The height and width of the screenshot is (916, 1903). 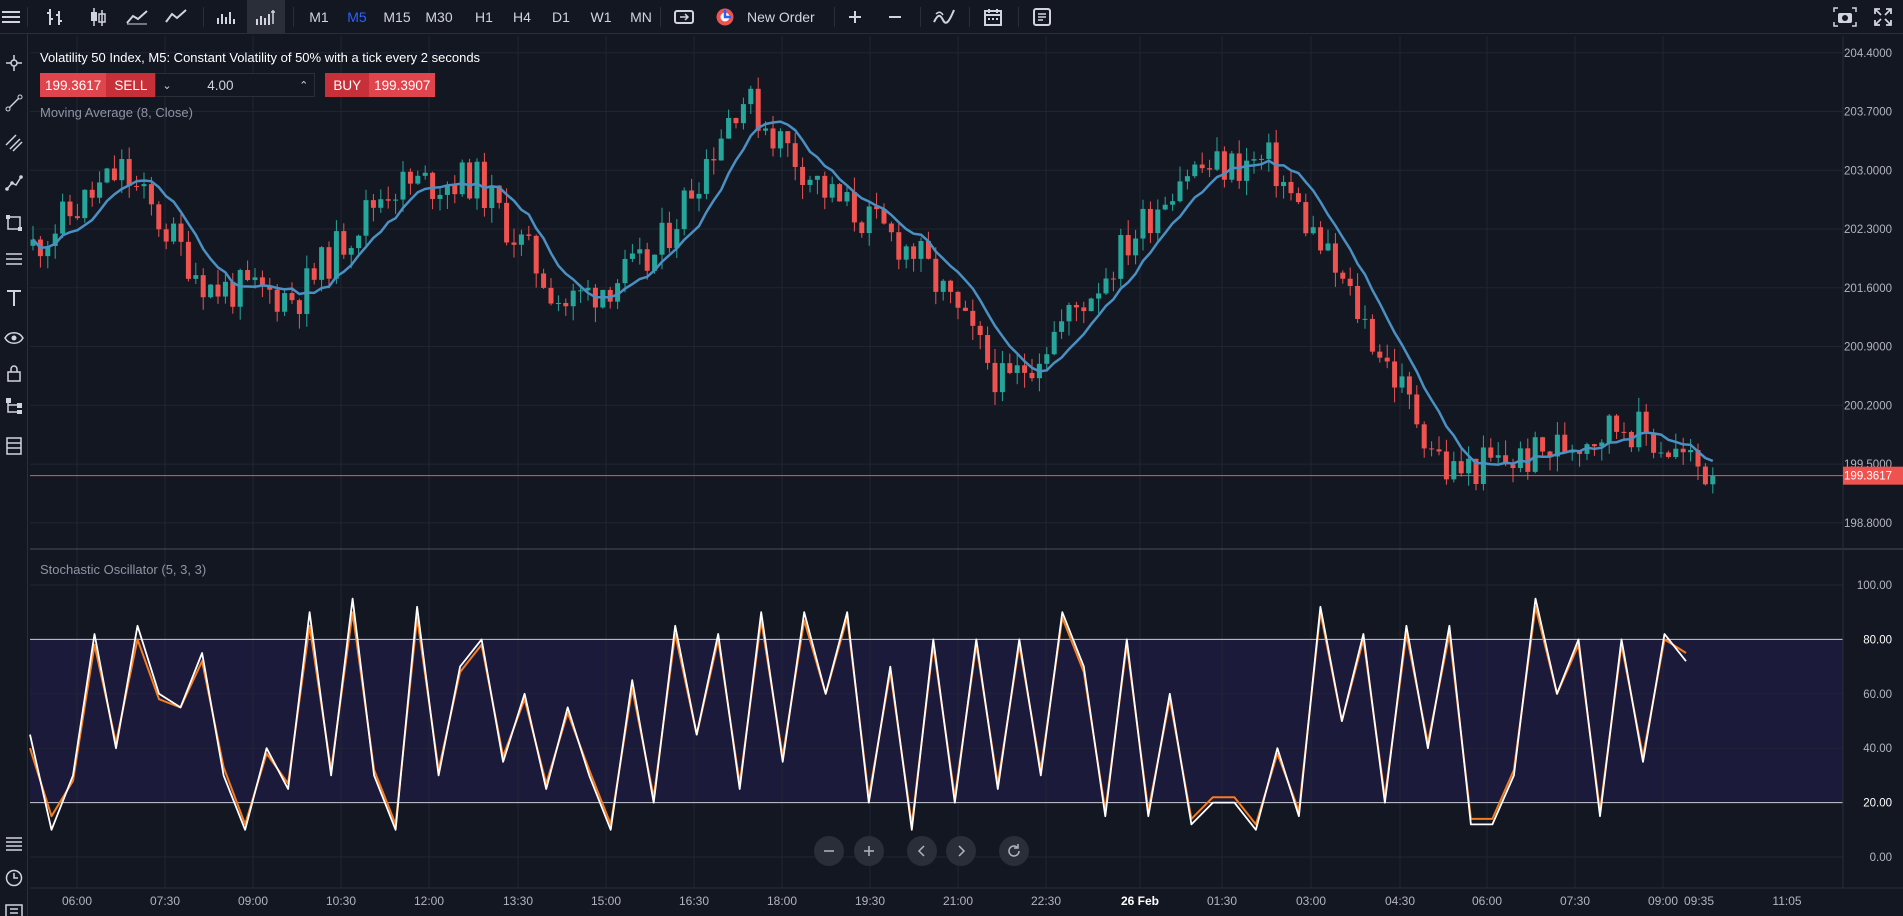 What do you see at coordinates (14, 298) in the screenshot?
I see `text-tool-icon` at bounding box center [14, 298].